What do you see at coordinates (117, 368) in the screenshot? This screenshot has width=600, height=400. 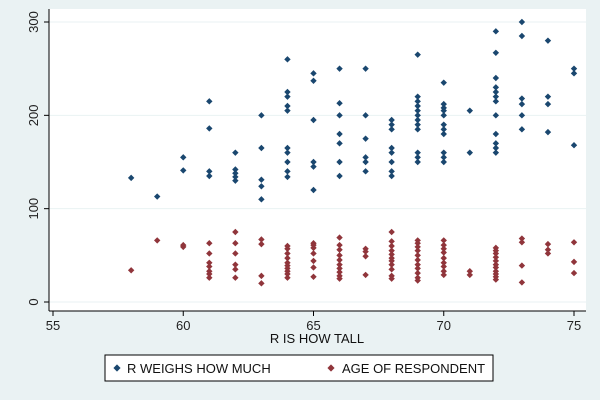 I see `legend-marker-r-weighs-how-much` at bounding box center [117, 368].